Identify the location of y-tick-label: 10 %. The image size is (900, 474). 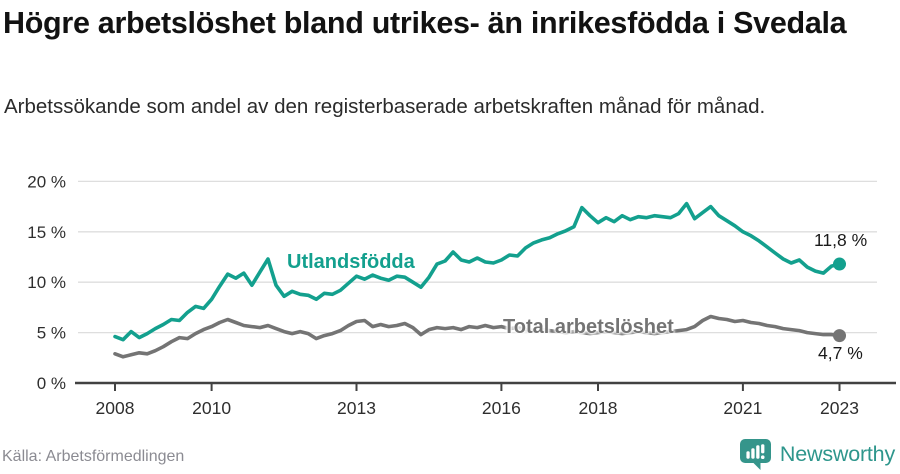
(46, 282).